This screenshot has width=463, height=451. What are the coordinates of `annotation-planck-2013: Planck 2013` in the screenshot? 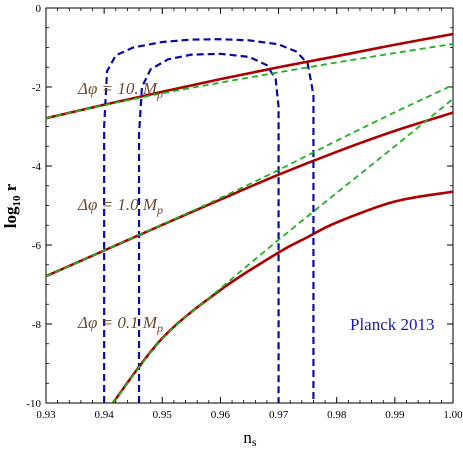 It's located at (392, 324).